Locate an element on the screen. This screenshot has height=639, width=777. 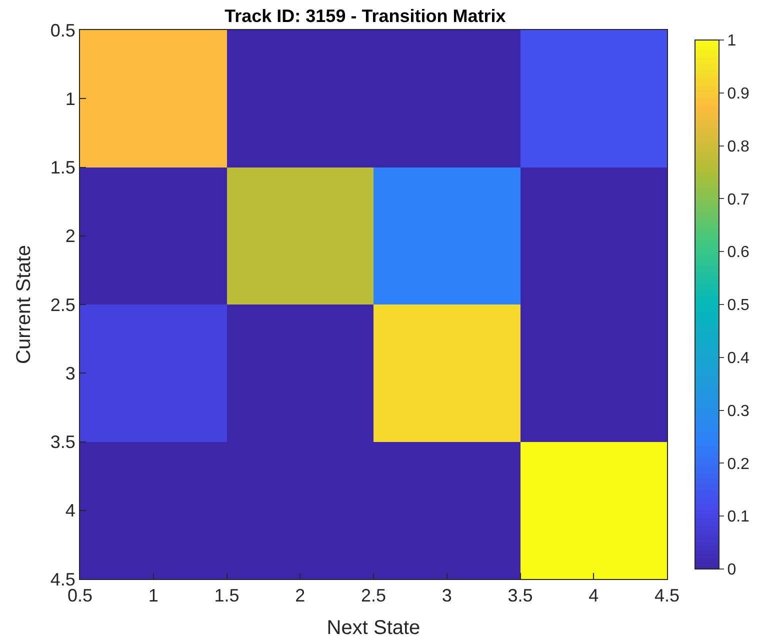
color-bar-label: 0.8 is located at coordinates (738, 147).